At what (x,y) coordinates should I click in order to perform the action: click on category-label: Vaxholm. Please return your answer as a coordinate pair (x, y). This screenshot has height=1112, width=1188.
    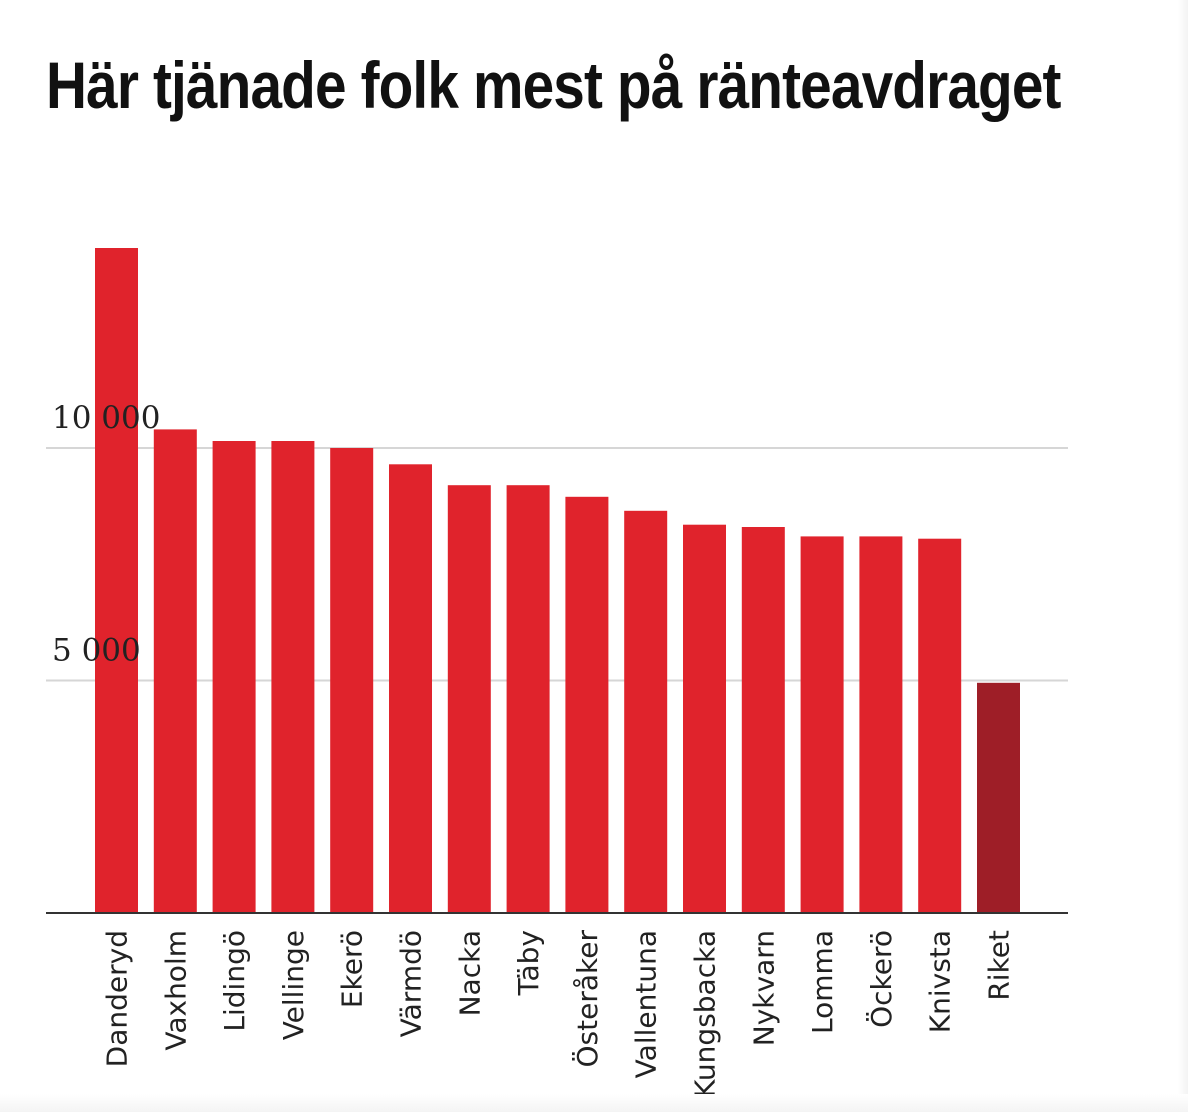
    Looking at the image, I should click on (175, 990).